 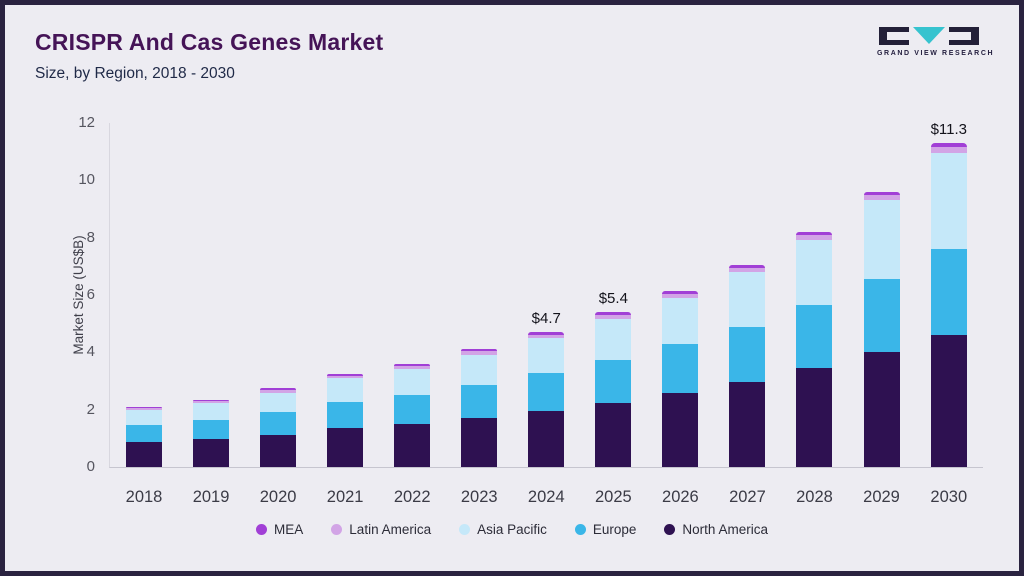 What do you see at coordinates (90, 352) in the screenshot?
I see `y-tick-label: 4` at bounding box center [90, 352].